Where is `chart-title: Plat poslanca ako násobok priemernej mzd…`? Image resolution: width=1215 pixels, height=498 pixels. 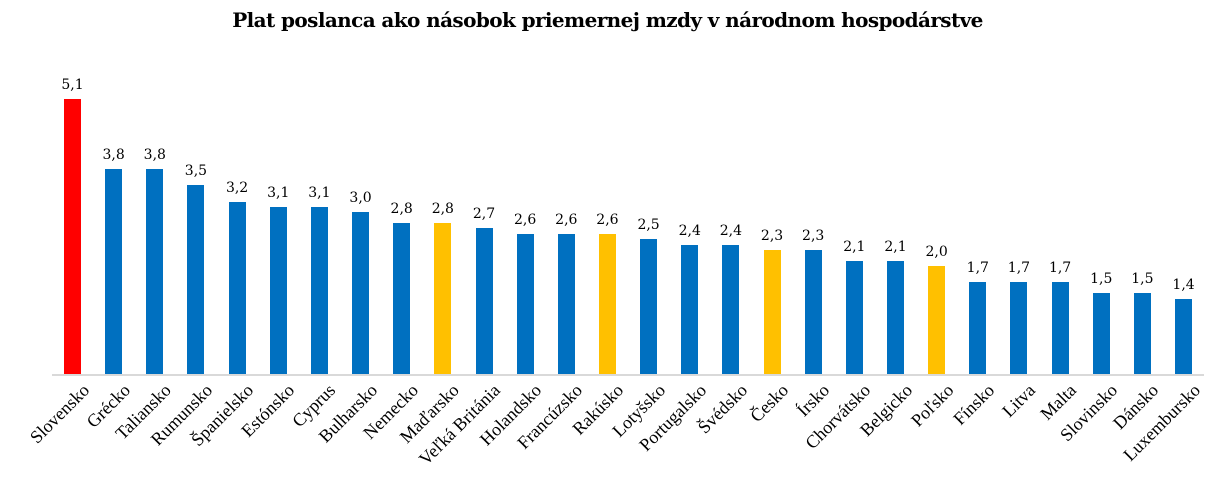
chart-title: Plat poslanca ako násobok priemernej mzd… is located at coordinates (607, 20).